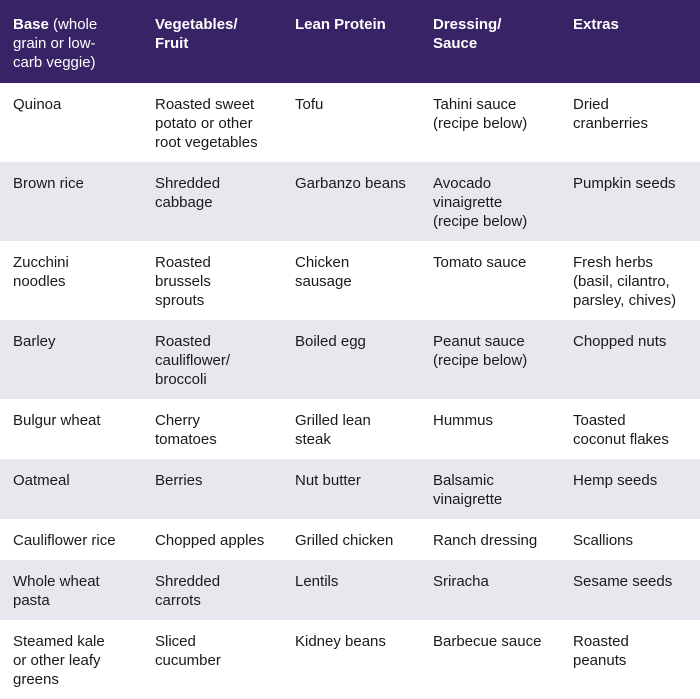 The height and width of the screenshot is (699, 700). Describe the element at coordinates (71, 429) in the screenshot. I see `cell-base: Bulgur wheat` at that location.